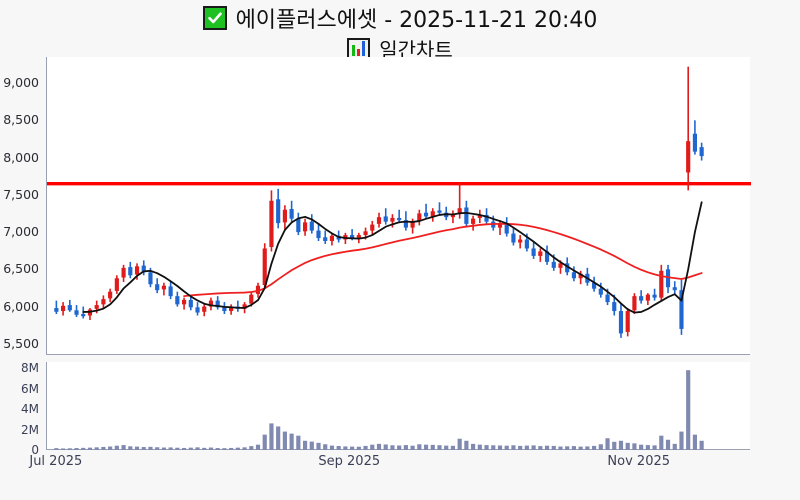 Image resolution: width=800 pixels, height=500 pixels. I want to click on chart-title-row: 에이플러스에셋 - 2025-11-21 20:40, so click(400, 18).